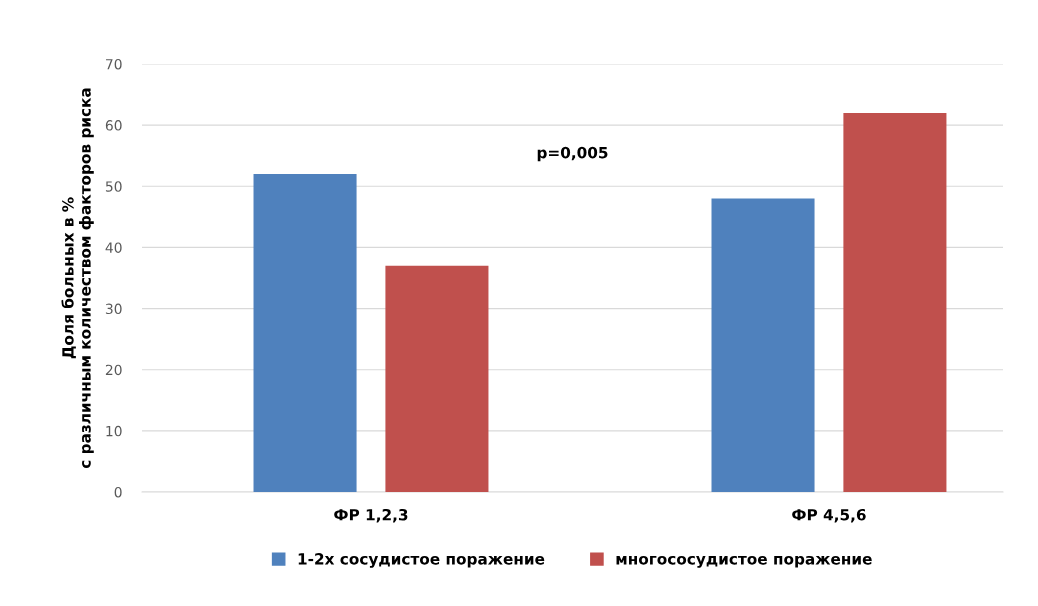 This screenshot has height=606, width=1038. What do you see at coordinates (113, 247) in the screenshot?
I see `y-tick-label: 40` at bounding box center [113, 247].